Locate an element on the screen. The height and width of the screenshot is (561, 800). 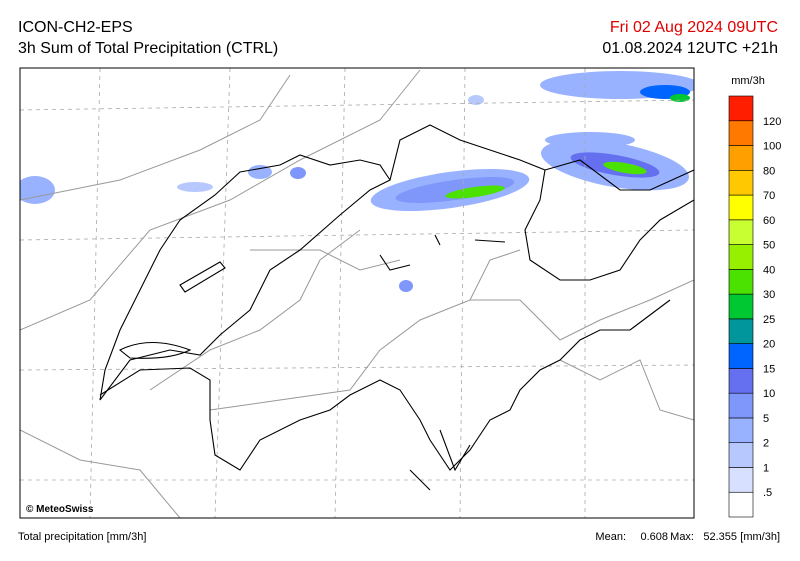
colorbar-label: 5 is located at coordinates (766, 419).